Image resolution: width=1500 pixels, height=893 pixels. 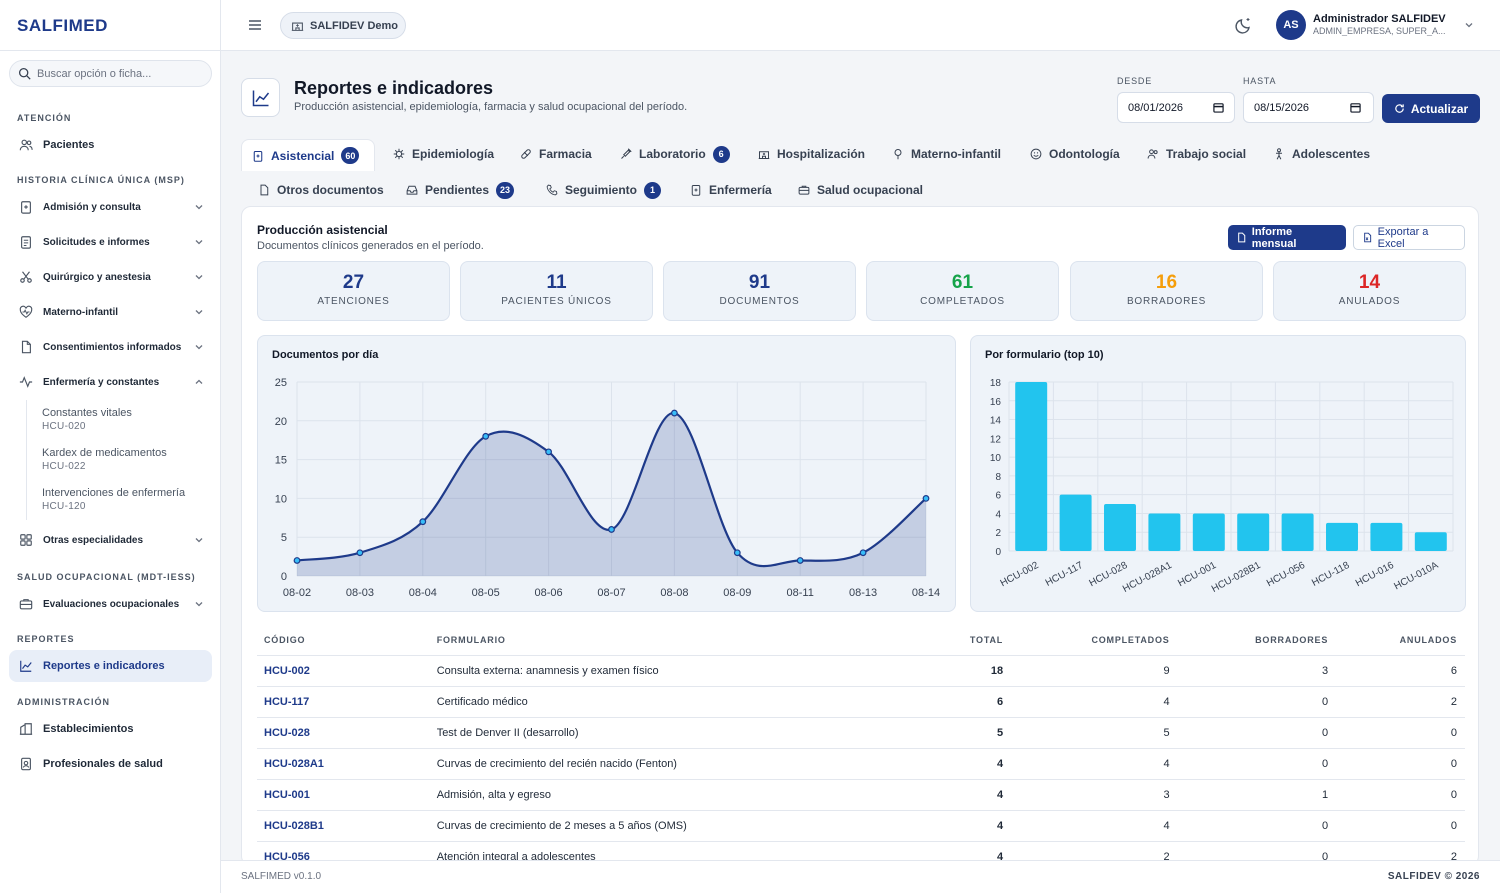 I want to click on heart-pulse-icon, so click(x=26, y=311).